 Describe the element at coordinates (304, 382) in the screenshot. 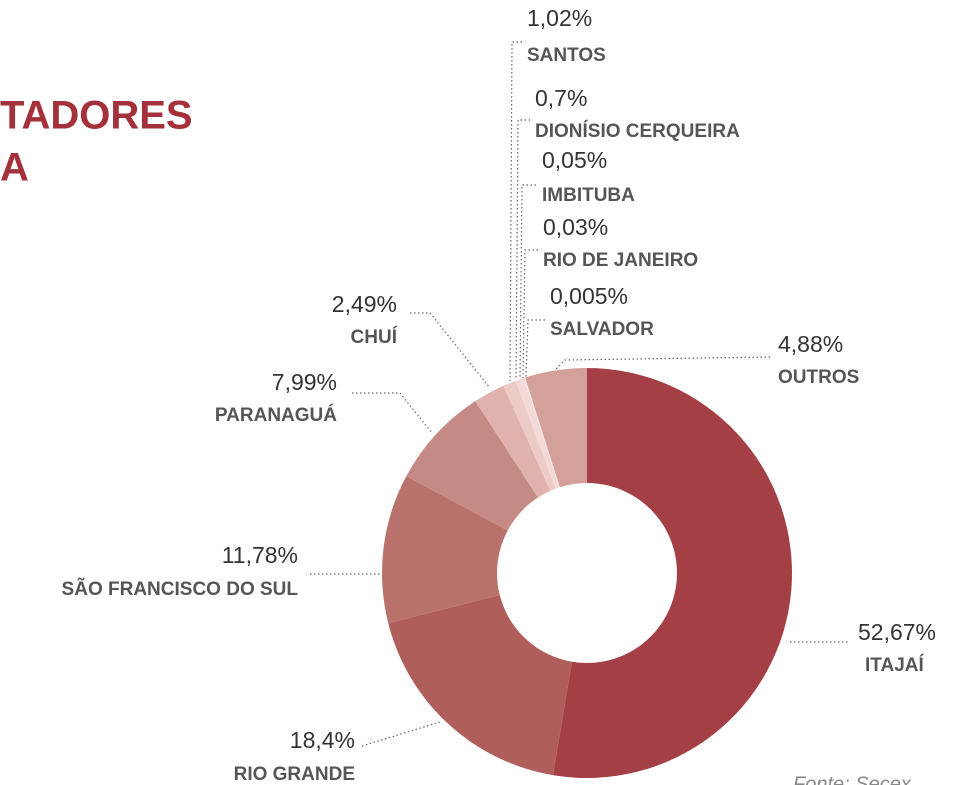

I see `value-label: 7,99%` at that location.